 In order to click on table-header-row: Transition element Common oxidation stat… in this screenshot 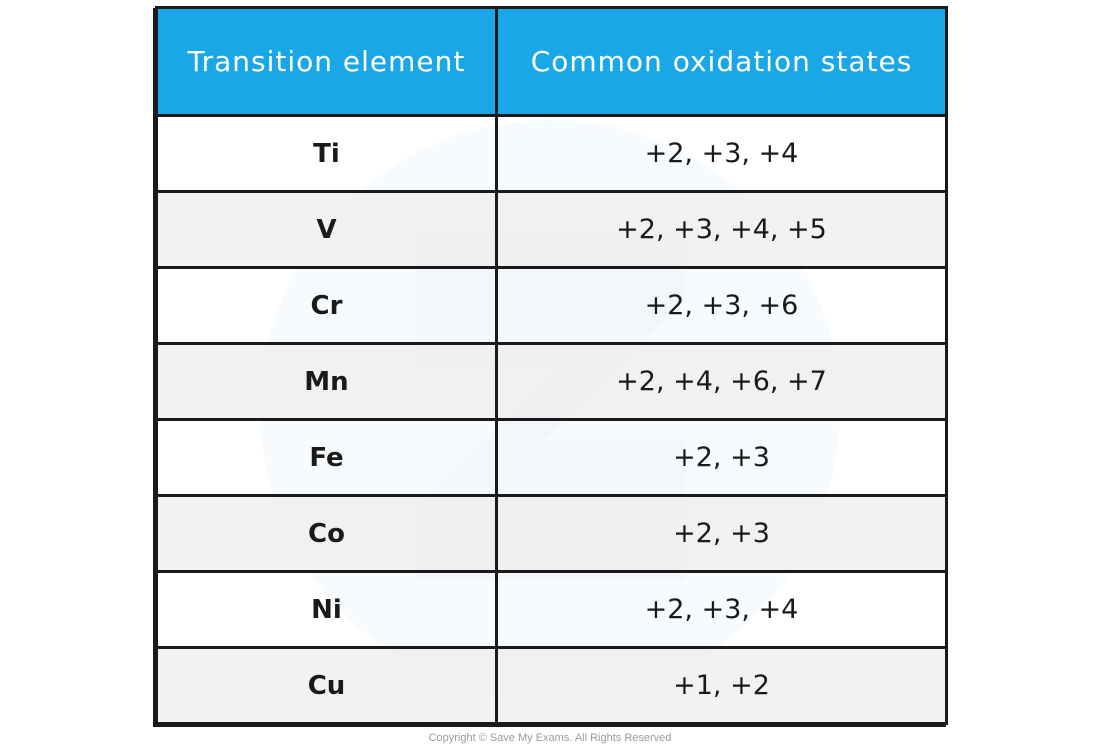, I will do `click(551, 61)`.